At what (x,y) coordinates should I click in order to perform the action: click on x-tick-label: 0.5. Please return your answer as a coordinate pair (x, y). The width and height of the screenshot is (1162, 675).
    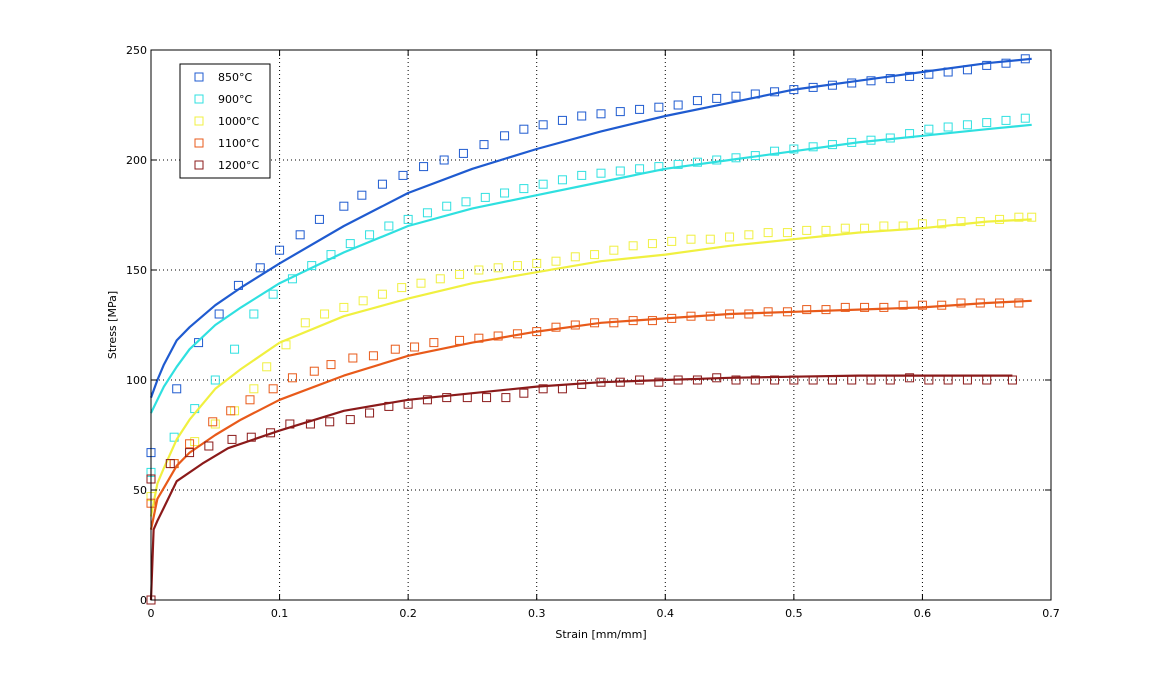
    Looking at the image, I should click on (794, 613).